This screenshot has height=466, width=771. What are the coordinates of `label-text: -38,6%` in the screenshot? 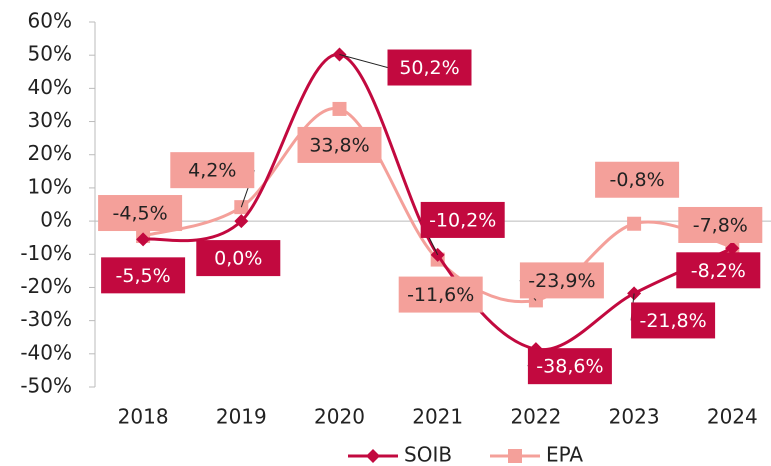 It's located at (569, 367).